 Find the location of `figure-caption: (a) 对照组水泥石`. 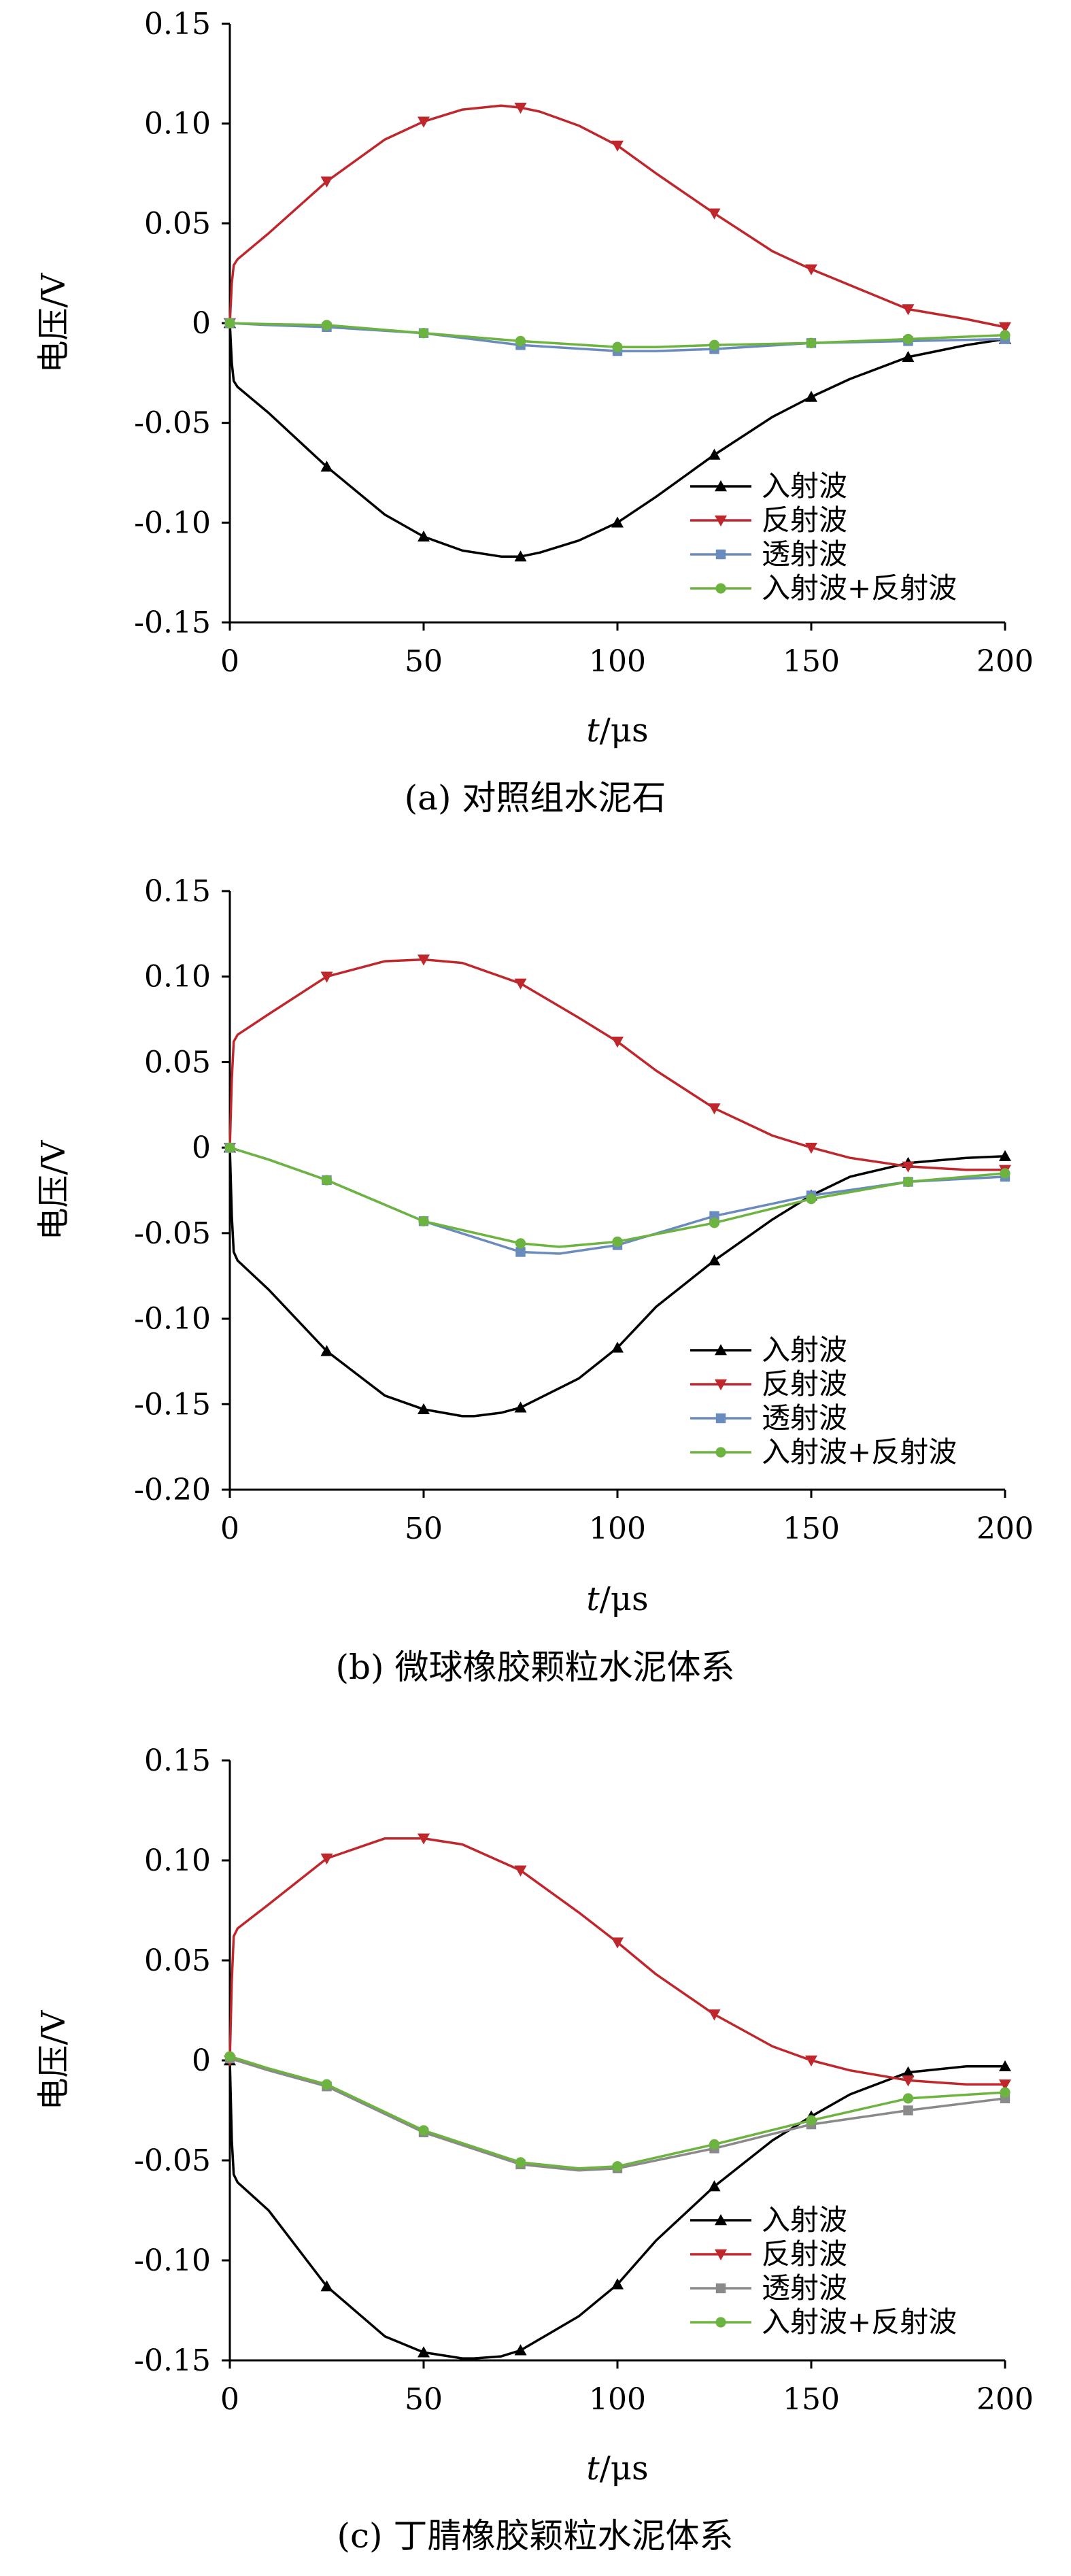

figure-caption: (a) 对照组水泥石 is located at coordinates (535, 798).